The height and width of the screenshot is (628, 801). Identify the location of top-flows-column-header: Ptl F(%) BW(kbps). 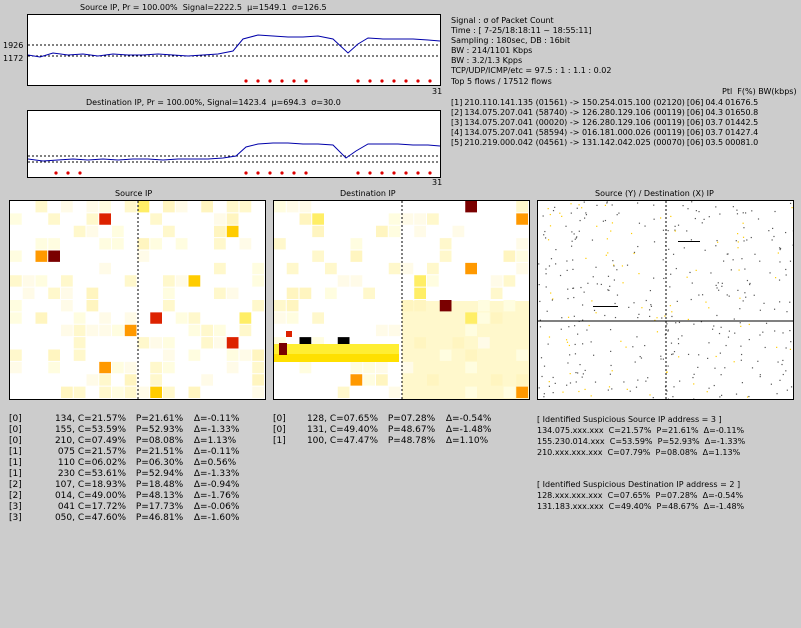
(759, 91).